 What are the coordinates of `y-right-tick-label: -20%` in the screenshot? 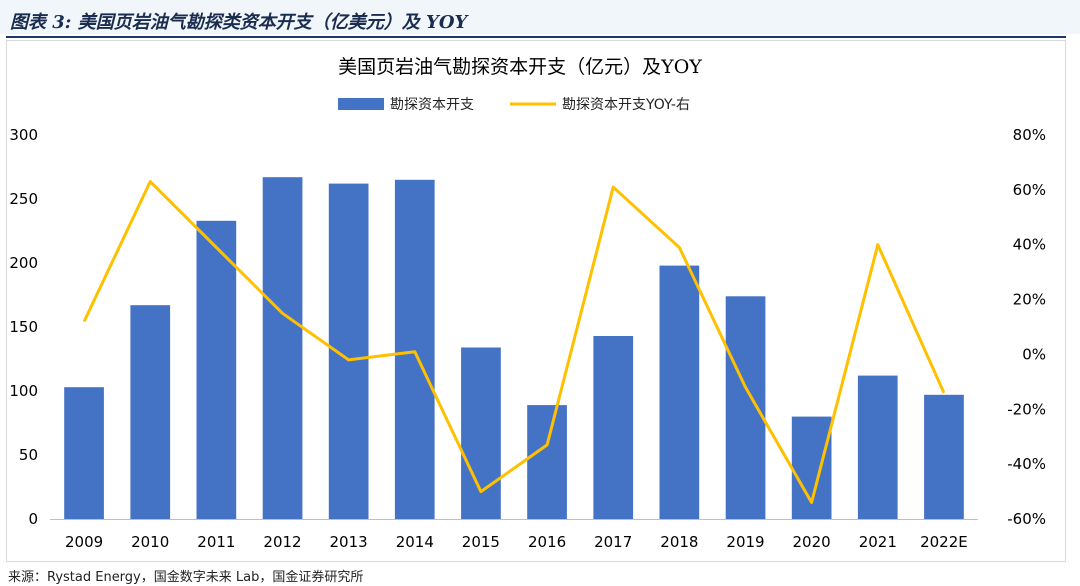 It's located at (1026, 409).